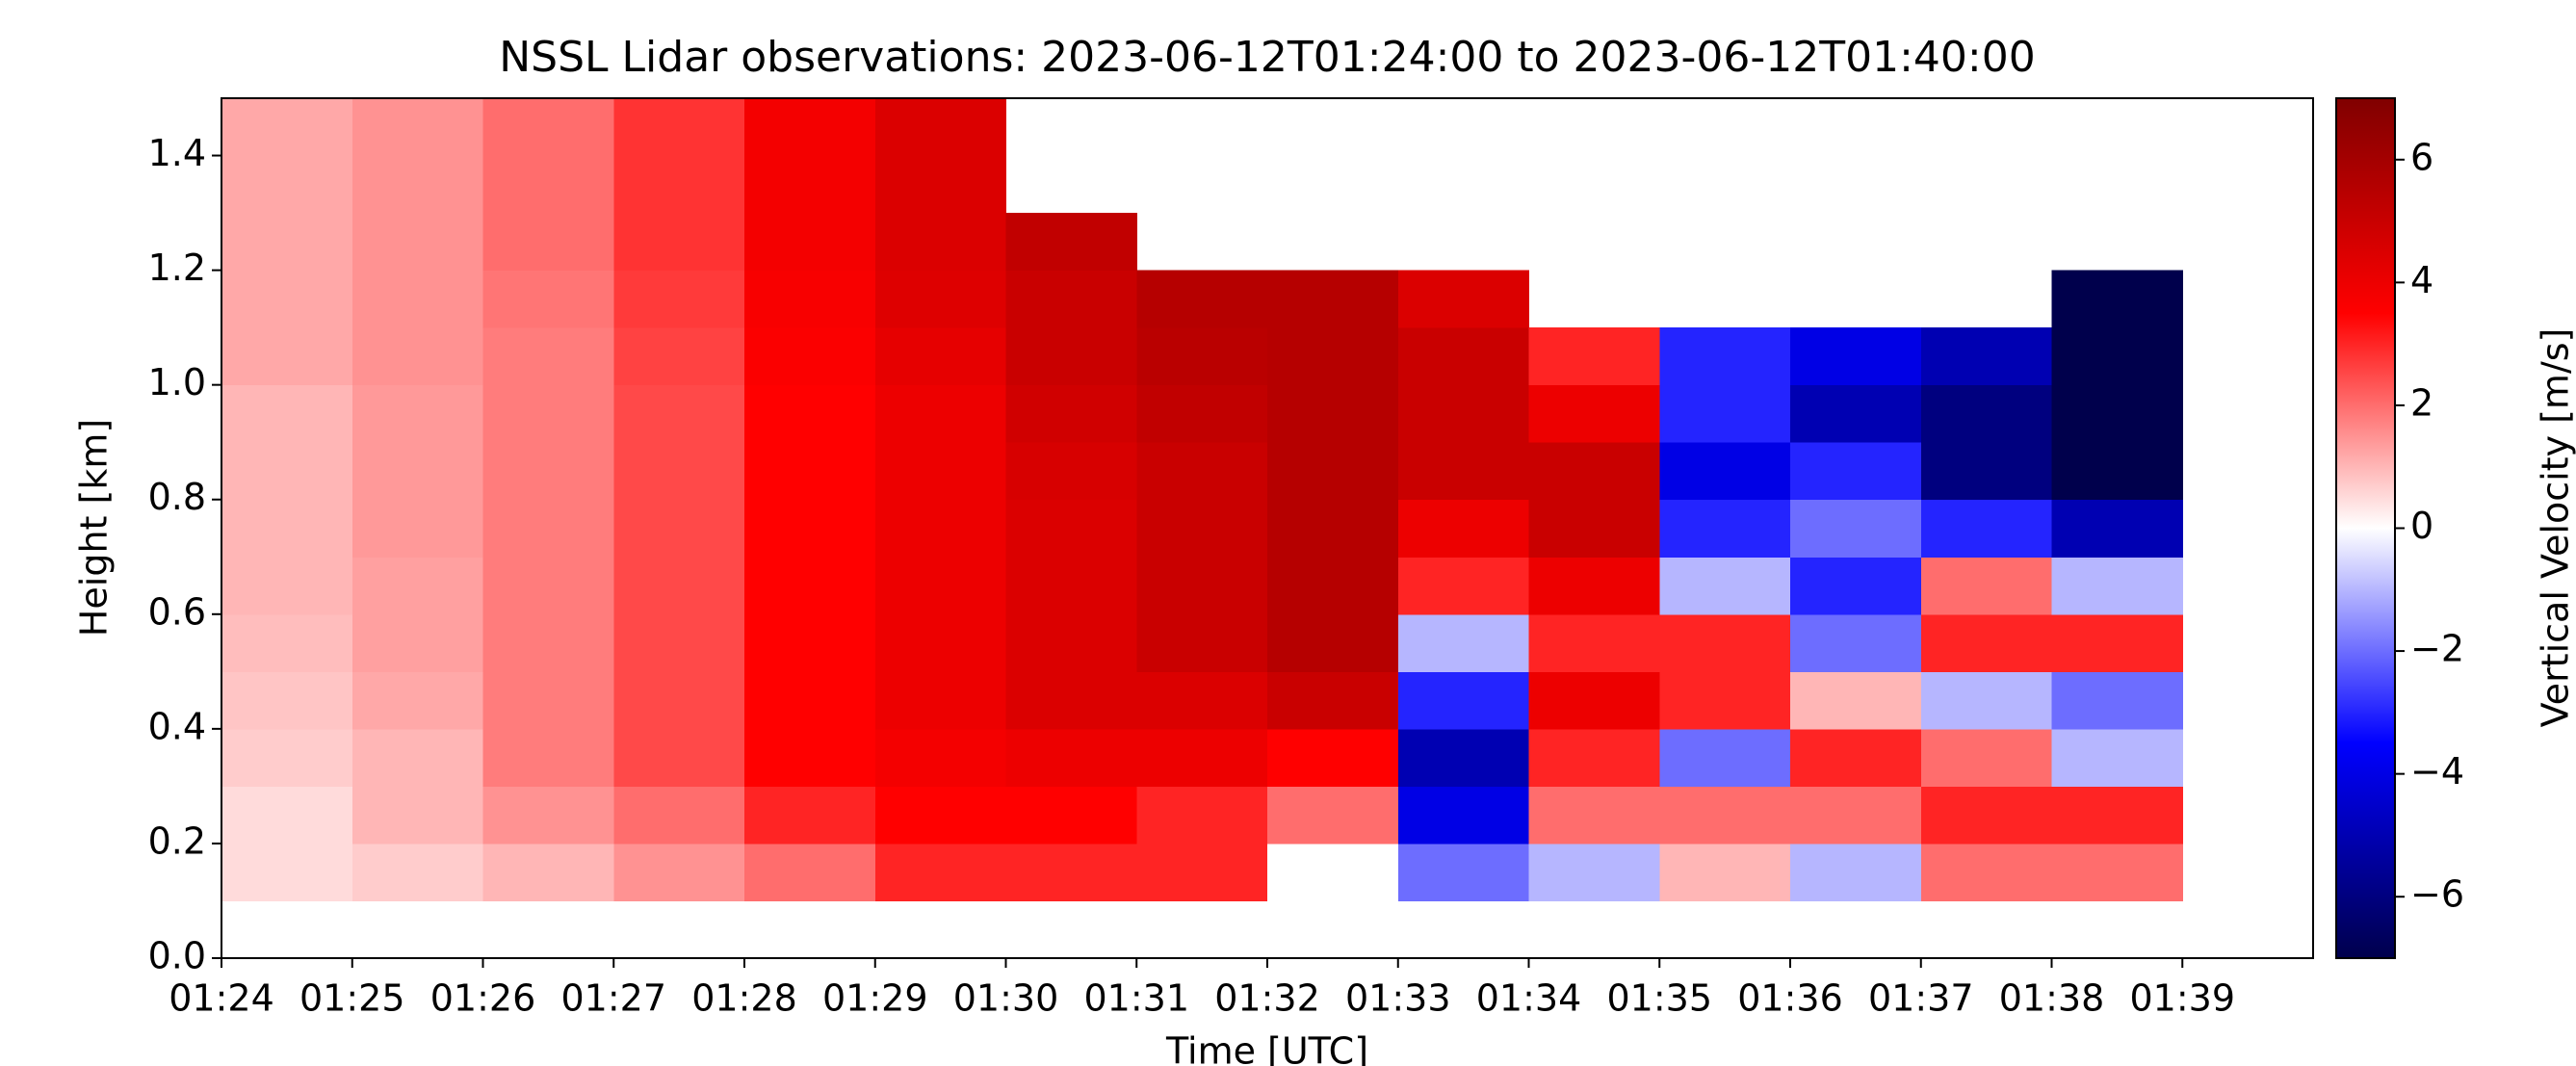 Image resolution: width=2576 pixels, height=1066 pixels. What do you see at coordinates (483, 998) in the screenshot?
I see `x-tick-label: 01:26` at bounding box center [483, 998].